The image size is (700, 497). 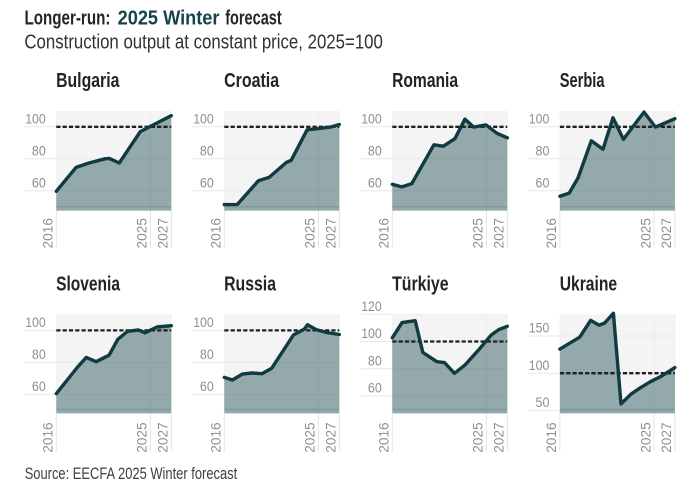 I want to click on svg-text: Russia, so click(x=250, y=285).